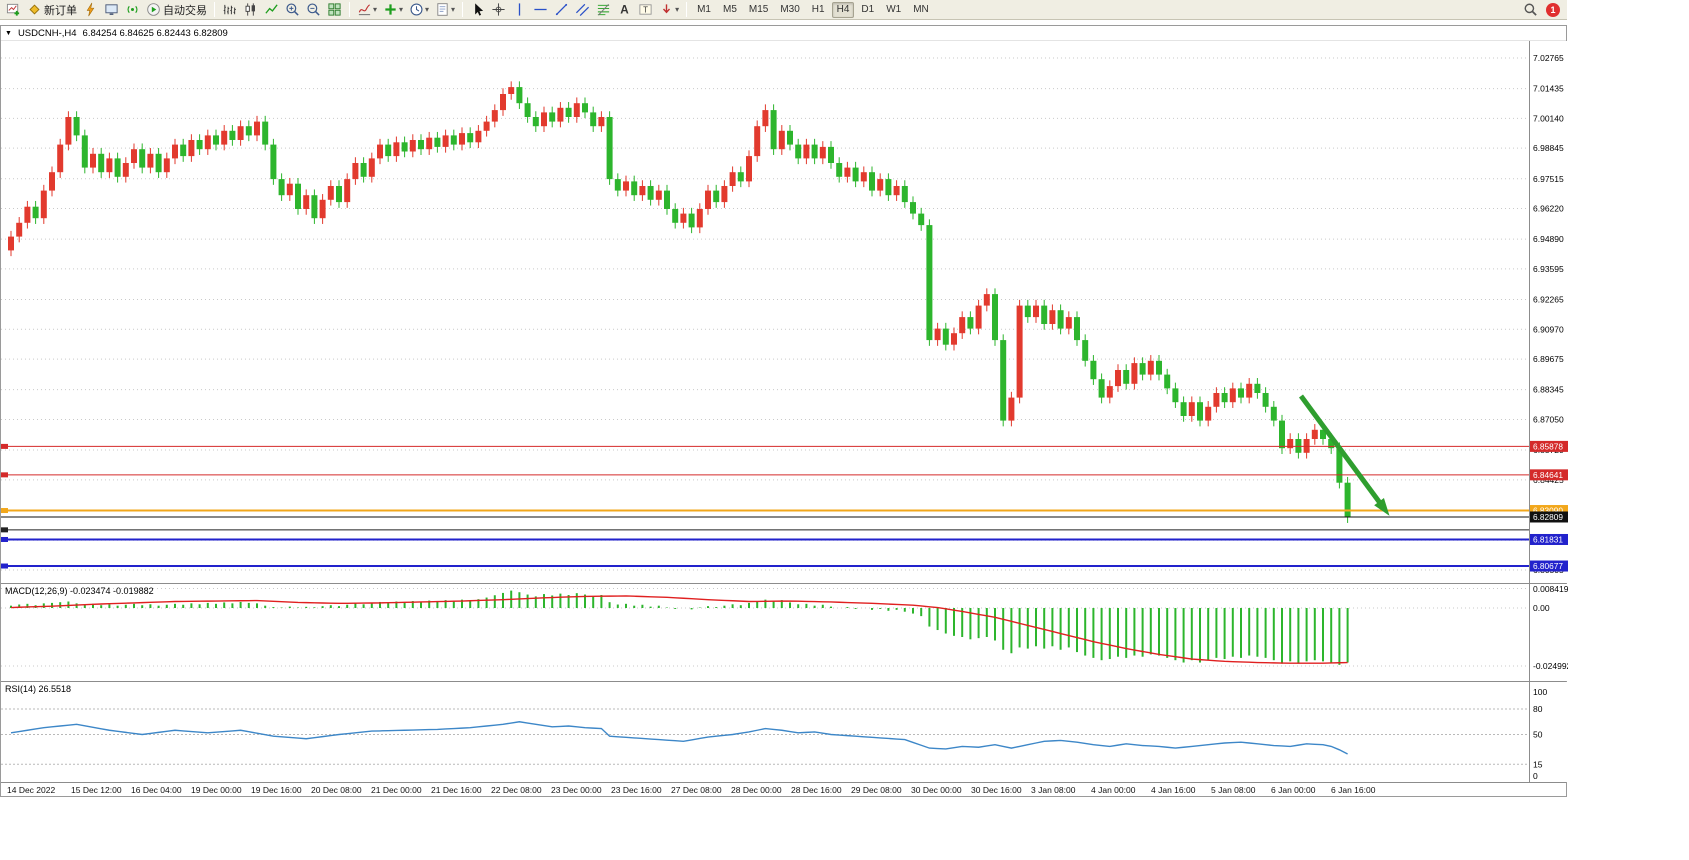  What do you see at coordinates (603, 10) in the screenshot?
I see `toolbar-fibonacci-button` at bounding box center [603, 10].